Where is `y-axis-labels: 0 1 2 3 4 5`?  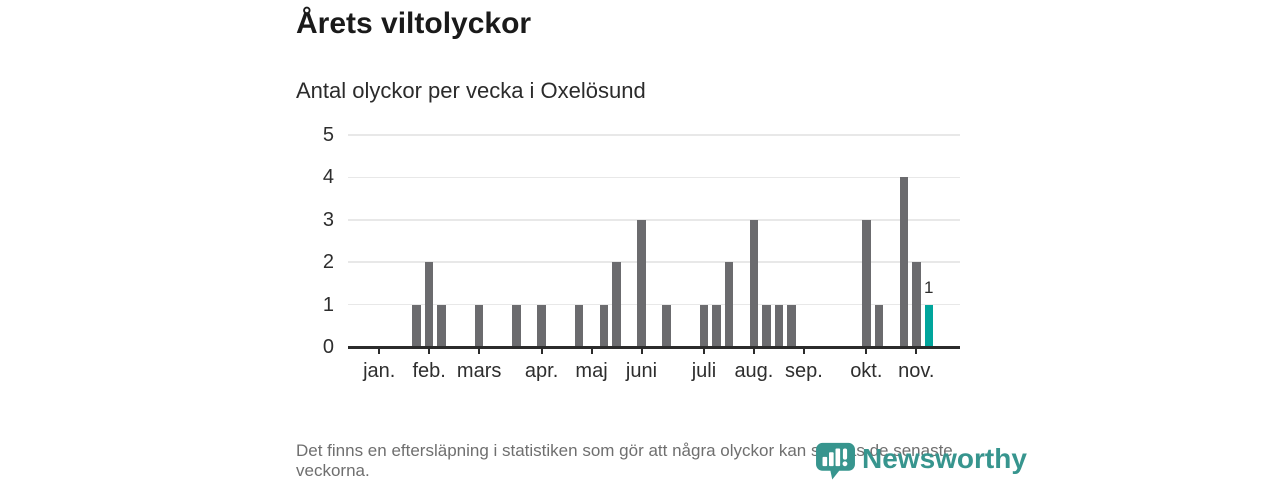 y-axis-labels: 0 1 2 3 4 5 is located at coordinates (305, 241).